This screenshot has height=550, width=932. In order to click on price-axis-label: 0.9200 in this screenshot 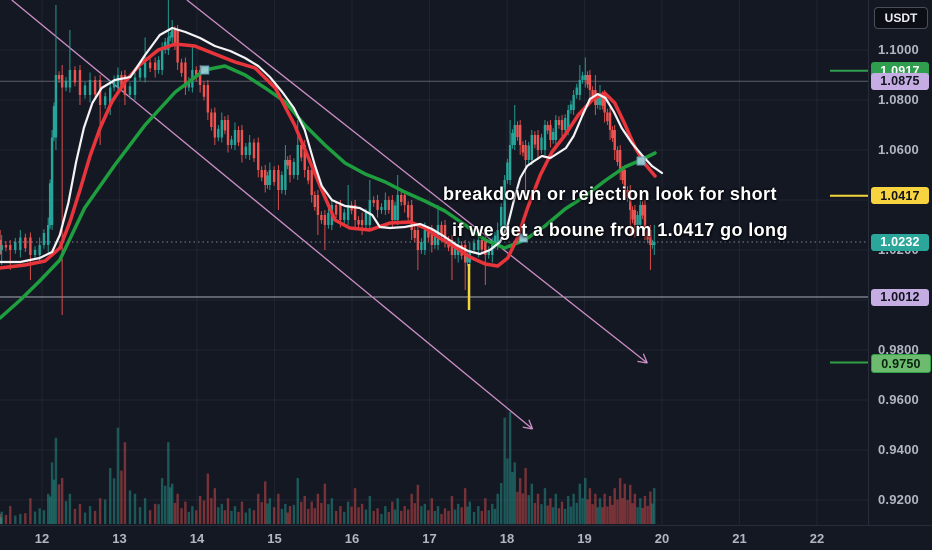, I will do `click(898, 499)`.